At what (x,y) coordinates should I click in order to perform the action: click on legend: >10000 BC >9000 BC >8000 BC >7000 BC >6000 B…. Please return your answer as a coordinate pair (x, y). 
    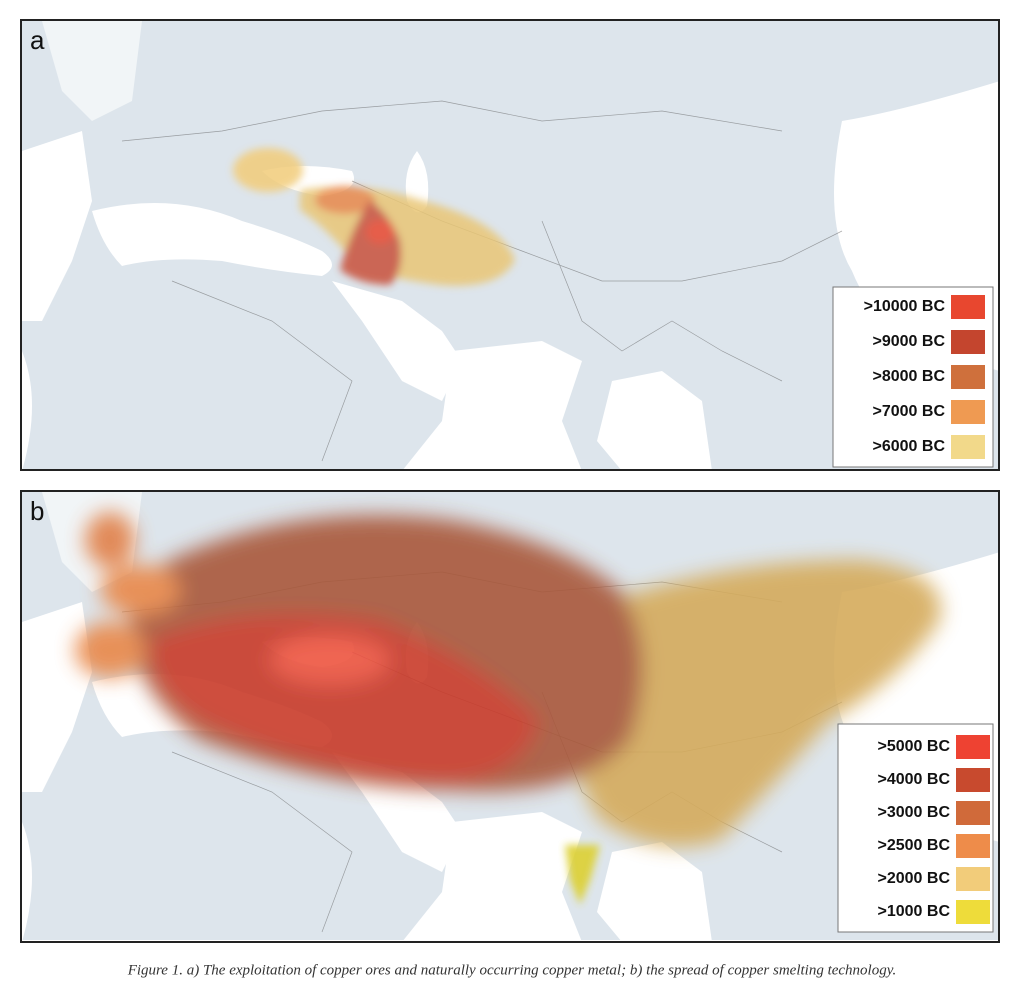
    Looking at the image, I should click on (913, 377).